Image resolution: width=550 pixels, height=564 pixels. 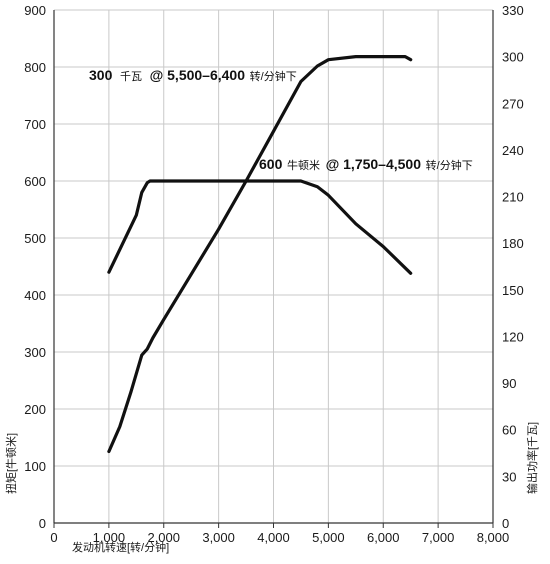 What do you see at coordinates (163, 537) in the screenshot?
I see `x-tick-label: 2,000` at bounding box center [163, 537].